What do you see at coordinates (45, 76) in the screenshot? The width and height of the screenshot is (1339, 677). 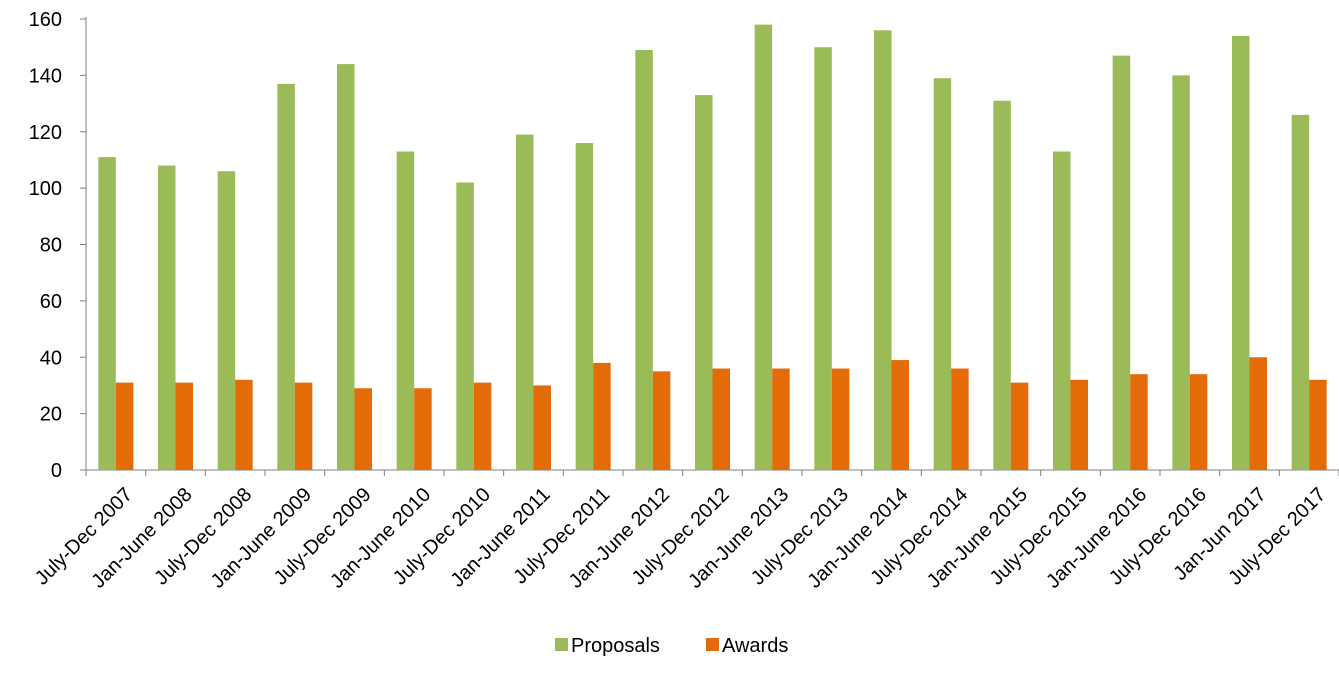 I see `y-tick-label: 140` at bounding box center [45, 76].